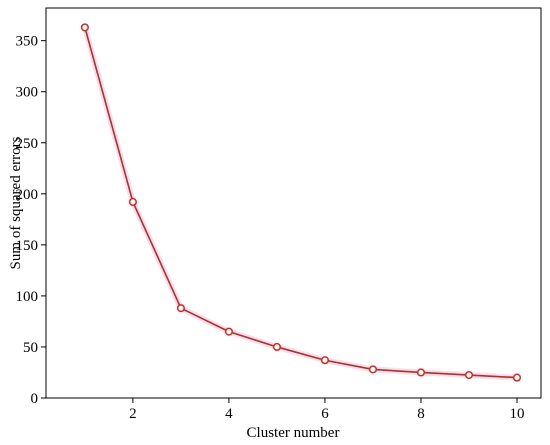 Image resolution: width=550 pixels, height=445 pixels. Describe the element at coordinates (35, 399) in the screenshot. I see `y-tick-label: 0` at that location.